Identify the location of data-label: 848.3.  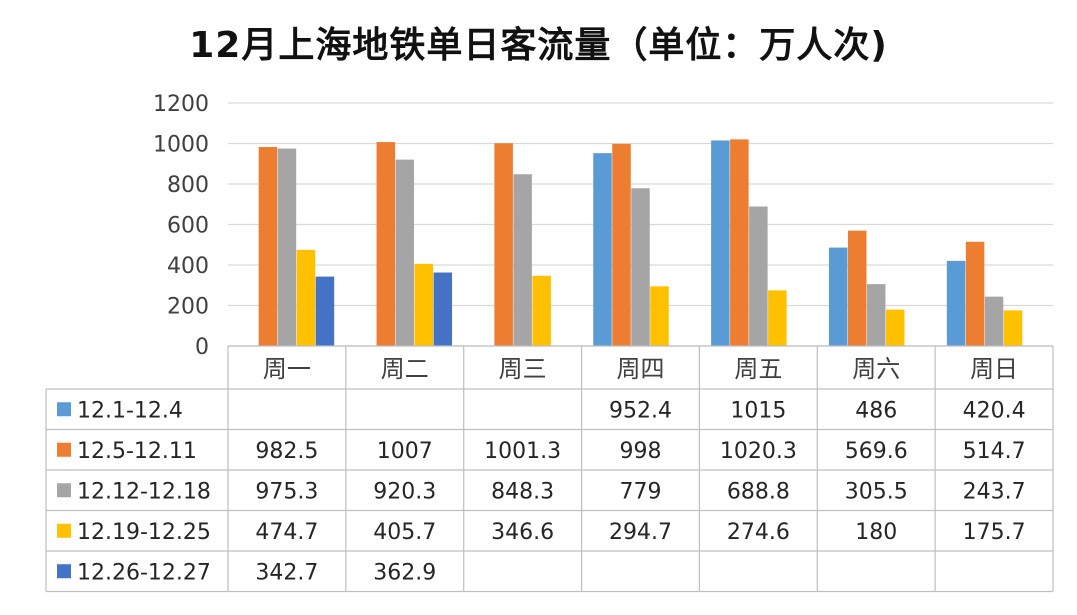
(522, 491).